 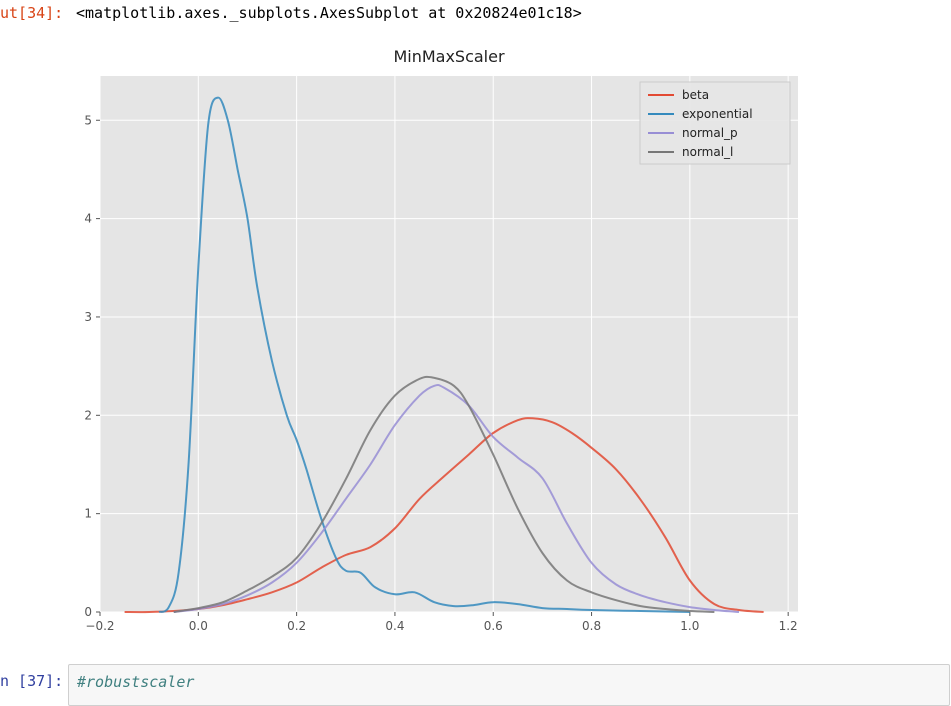 I want to click on input-prompt: n [37]:, so click(x=32, y=681).